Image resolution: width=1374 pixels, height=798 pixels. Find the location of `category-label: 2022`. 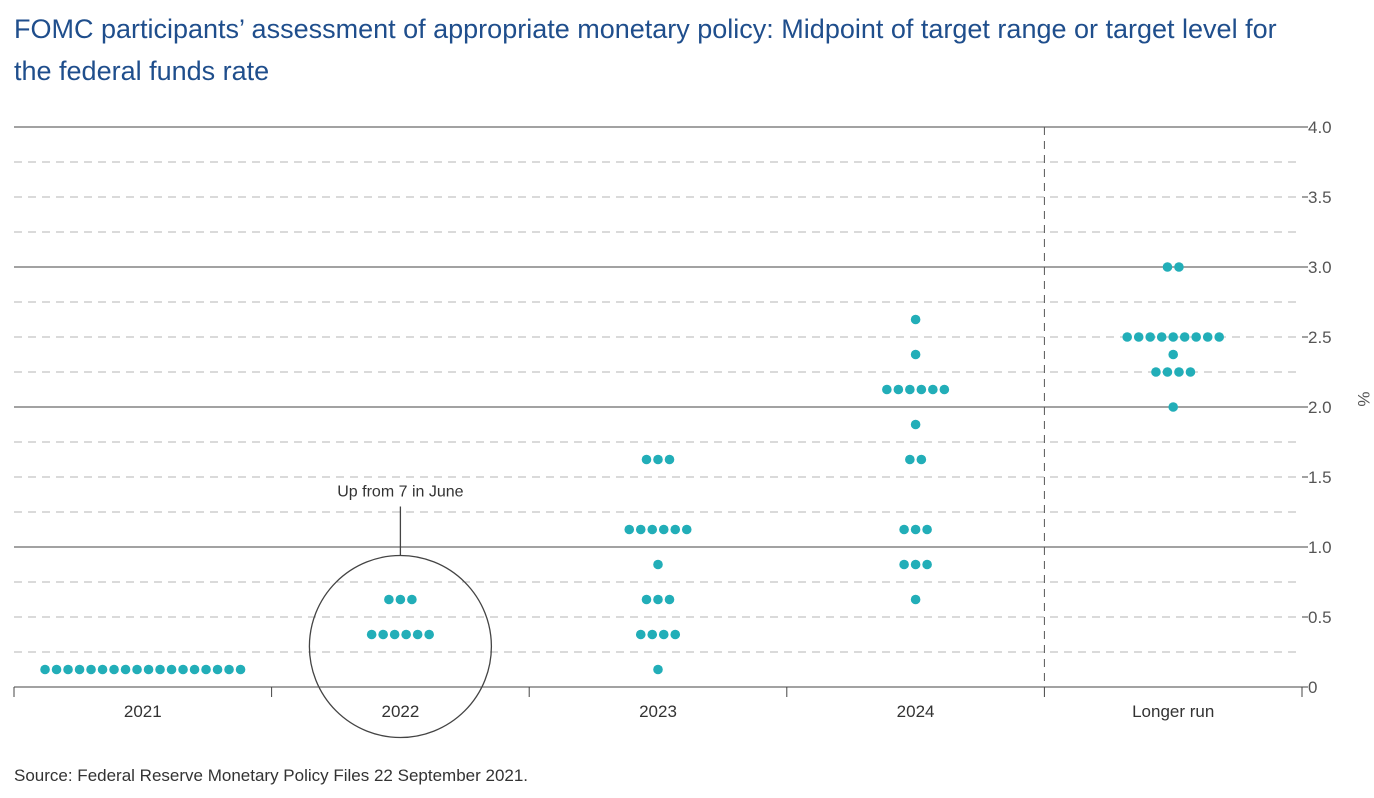

category-label: 2022 is located at coordinates (400, 711).